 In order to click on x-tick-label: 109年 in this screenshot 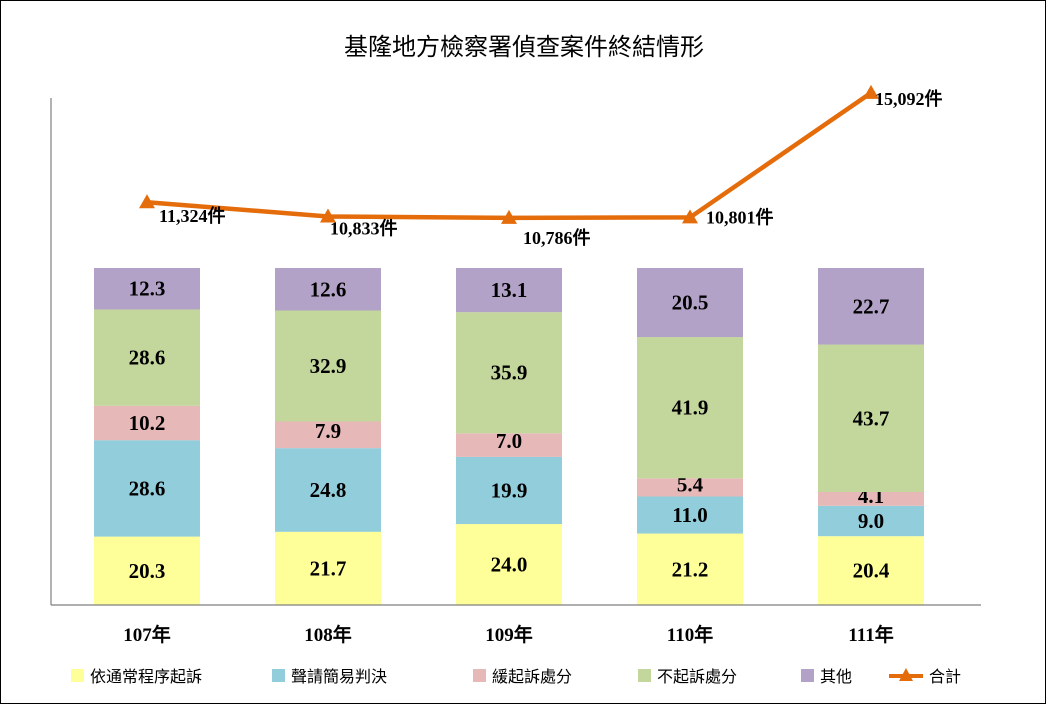, I will do `click(509, 634)`.